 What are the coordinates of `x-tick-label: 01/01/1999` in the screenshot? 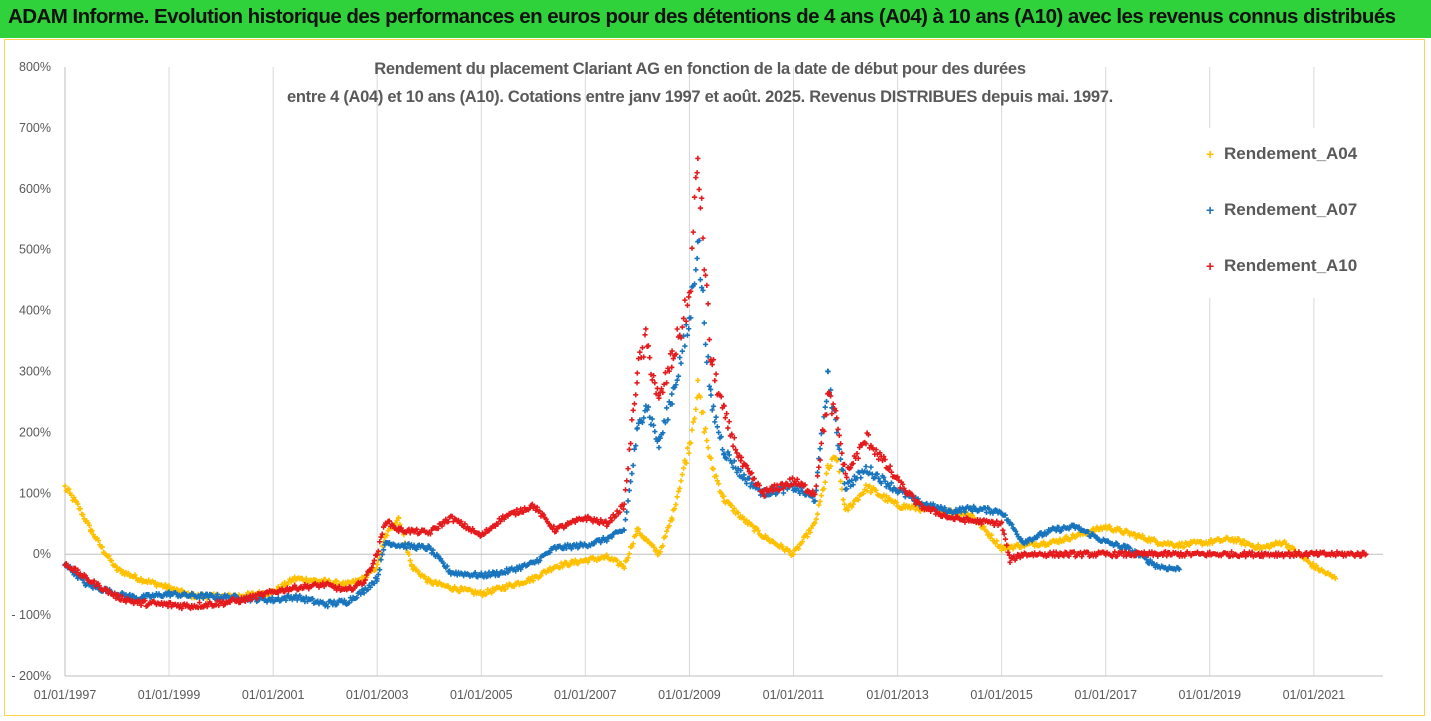 It's located at (169, 695).